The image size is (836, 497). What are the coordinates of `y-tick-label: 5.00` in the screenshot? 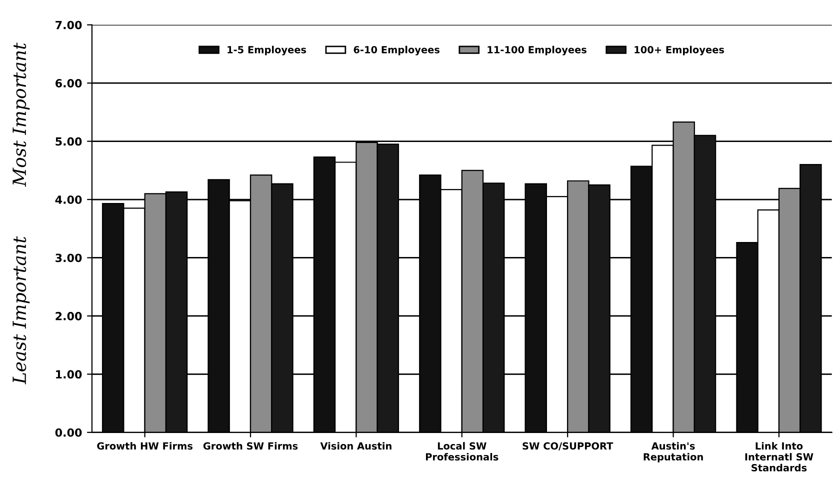 It's located at (69, 141).